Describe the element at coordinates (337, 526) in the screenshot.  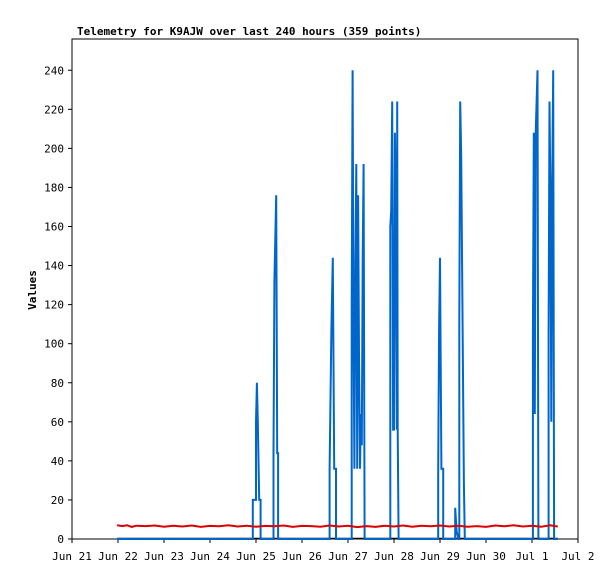
I see `series-line-red` at that location.